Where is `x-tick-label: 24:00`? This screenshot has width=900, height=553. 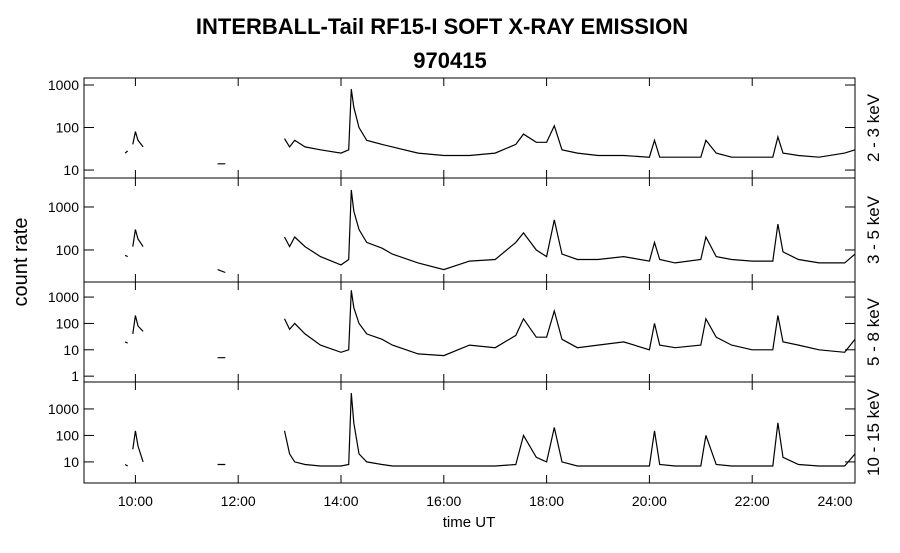
x-tick-label: 24:00 is located at coordinates (834, 501).